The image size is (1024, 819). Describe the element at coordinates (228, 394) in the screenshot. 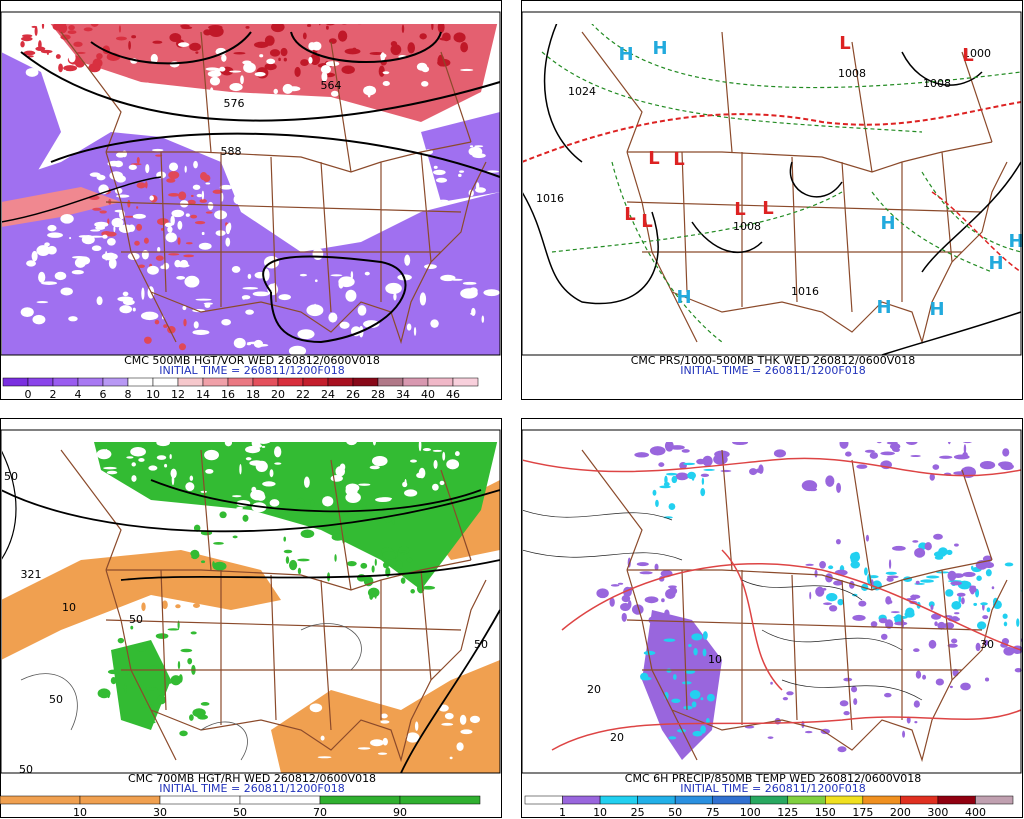

I see `colorbar-label: 16` at that location.